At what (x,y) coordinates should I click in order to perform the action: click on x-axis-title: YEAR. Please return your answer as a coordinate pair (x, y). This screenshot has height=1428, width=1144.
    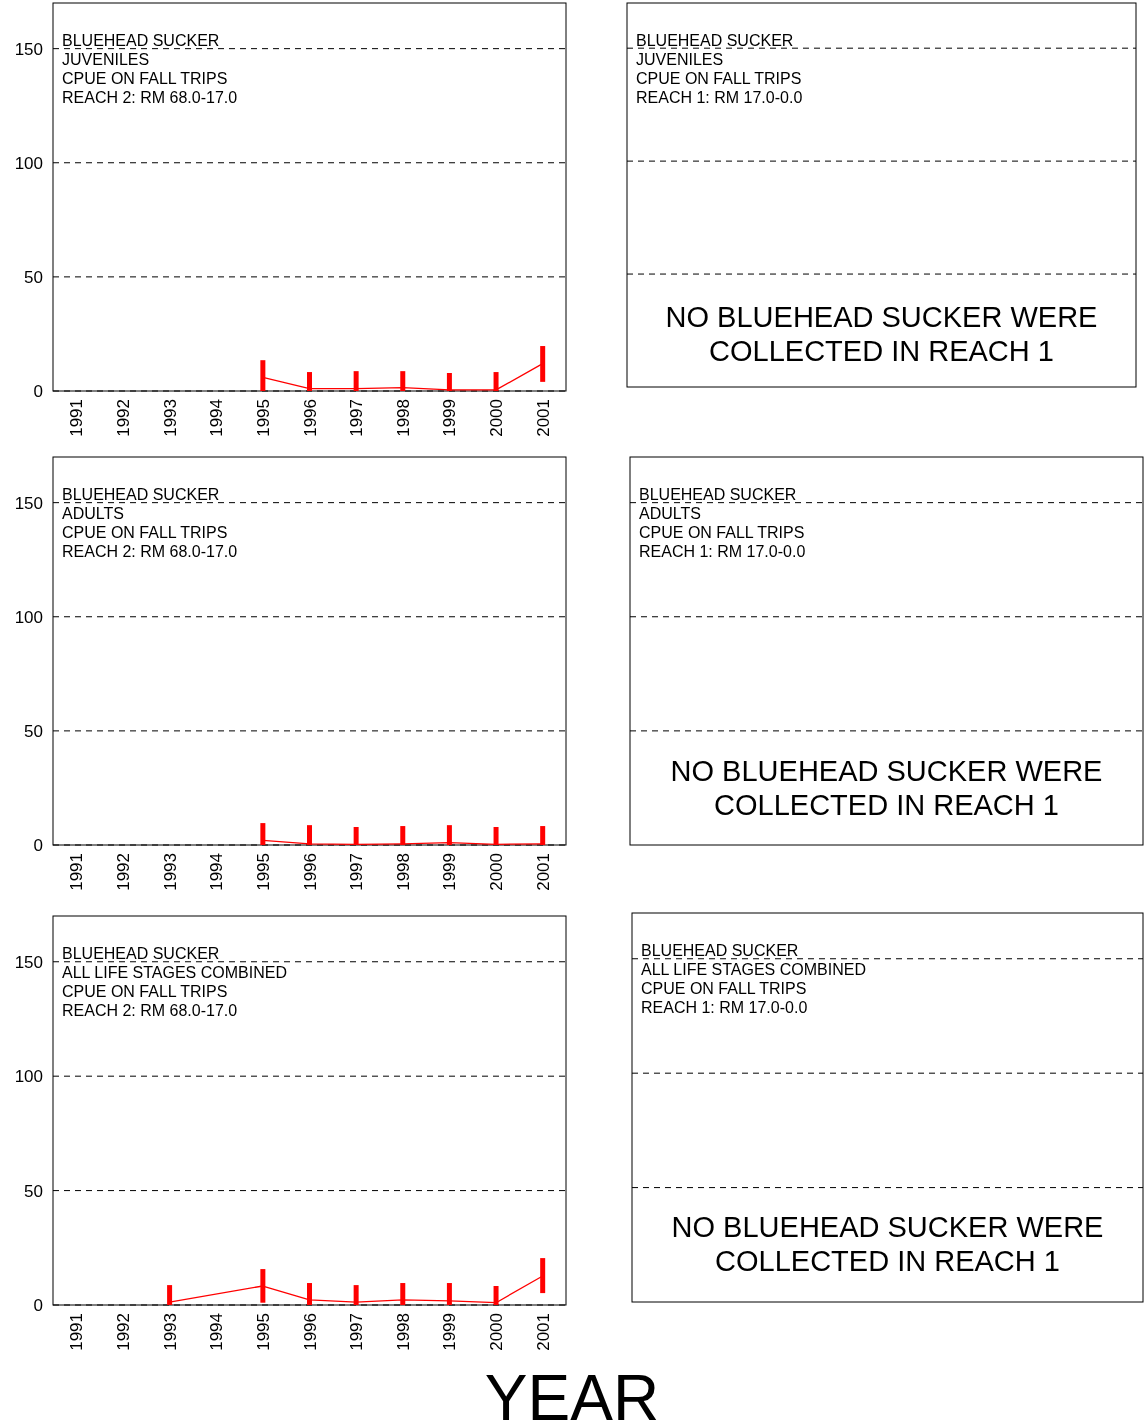
    Looking at the image, I should click on (572, 1395).